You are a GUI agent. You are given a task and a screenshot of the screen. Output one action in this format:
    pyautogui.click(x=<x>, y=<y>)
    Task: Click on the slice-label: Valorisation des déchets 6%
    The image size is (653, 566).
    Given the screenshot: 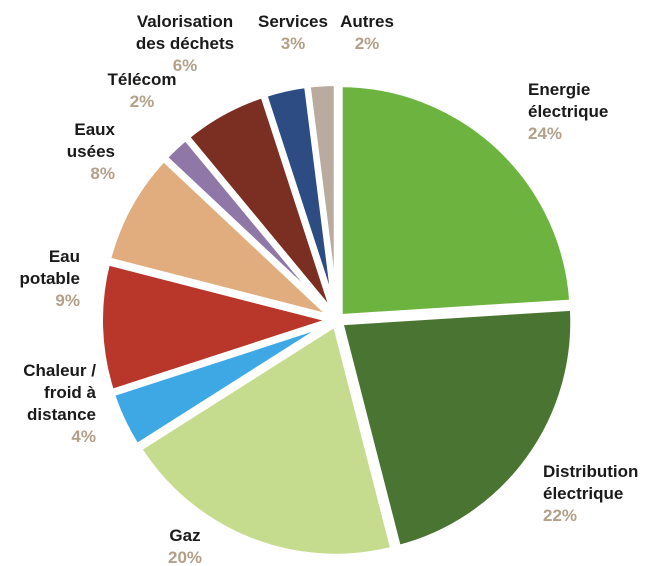 What is the action you would take?
    pyautogui.click(x=185, y=43)
    